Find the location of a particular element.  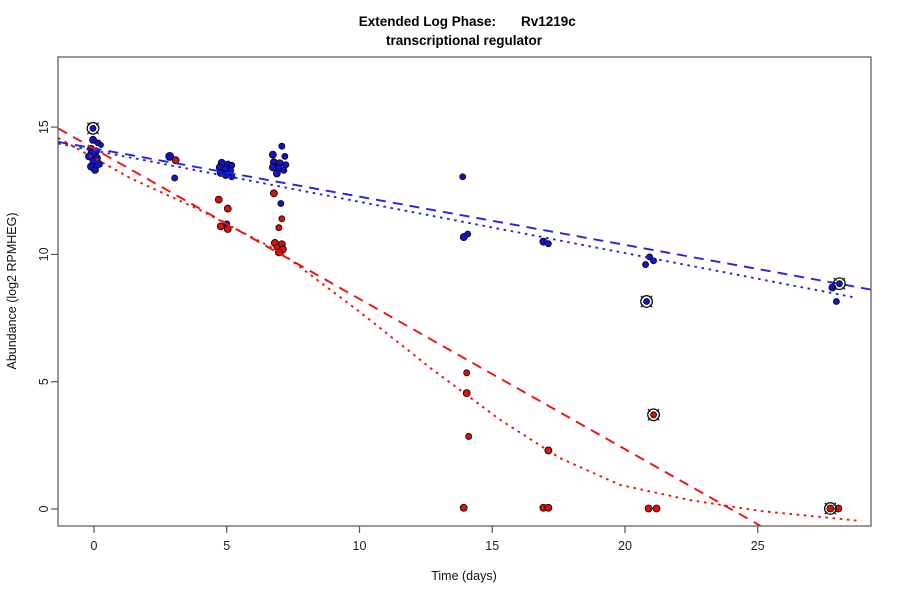

x-tick-label: 0 is located at coordinates (94, 546).